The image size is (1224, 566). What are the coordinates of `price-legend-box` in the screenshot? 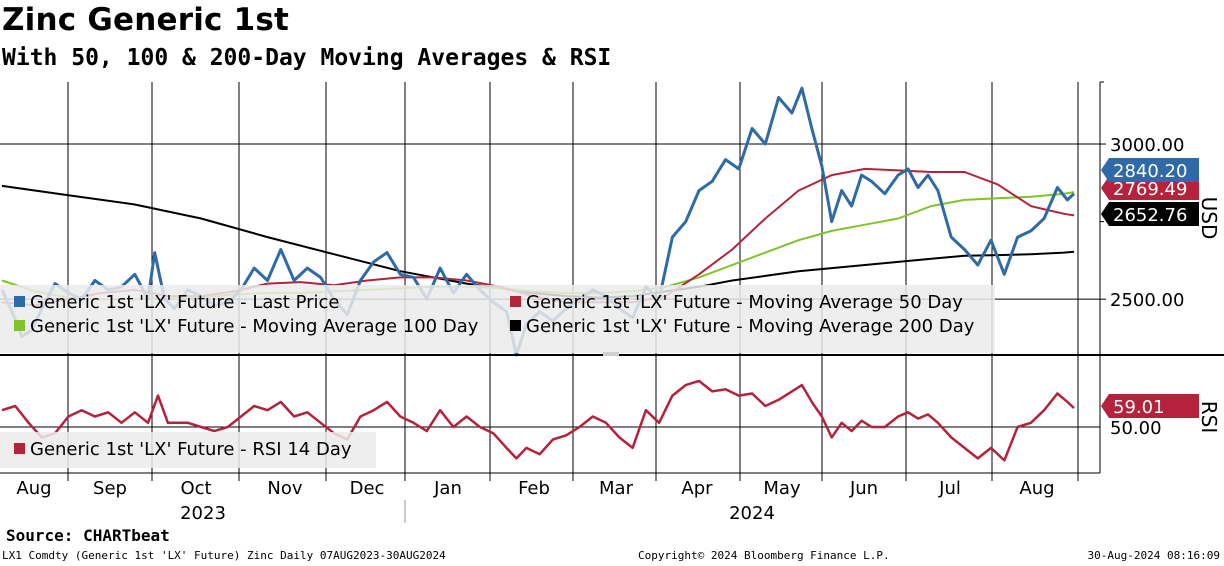 It's located at (497, 319).